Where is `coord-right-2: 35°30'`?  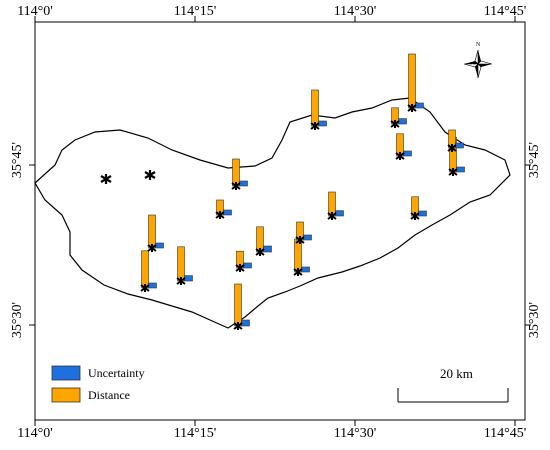 coord-right-2: 35°30' is located at coordinates (534, 320).